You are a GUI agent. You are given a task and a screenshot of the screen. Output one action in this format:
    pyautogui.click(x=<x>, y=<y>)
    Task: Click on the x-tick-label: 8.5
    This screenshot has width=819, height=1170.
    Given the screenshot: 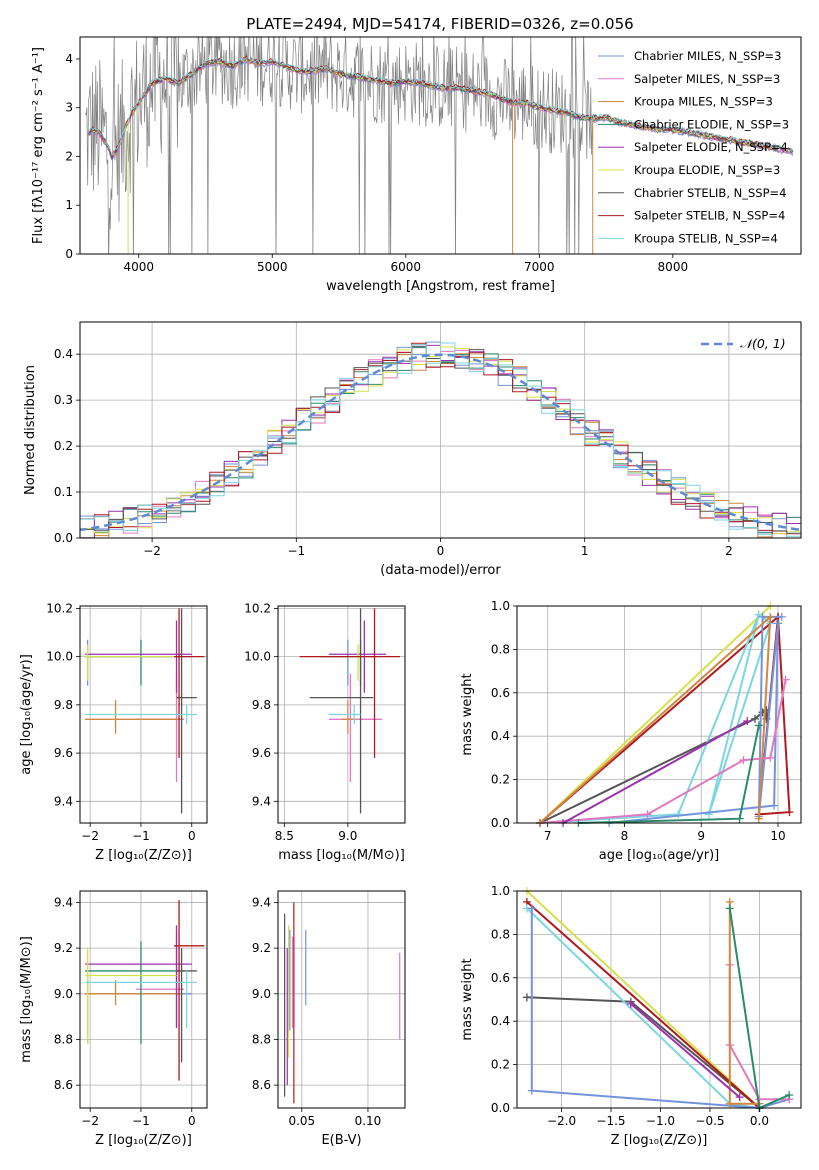 What is the action you would take?
    pyautogui.click(x=284, y=836)
    